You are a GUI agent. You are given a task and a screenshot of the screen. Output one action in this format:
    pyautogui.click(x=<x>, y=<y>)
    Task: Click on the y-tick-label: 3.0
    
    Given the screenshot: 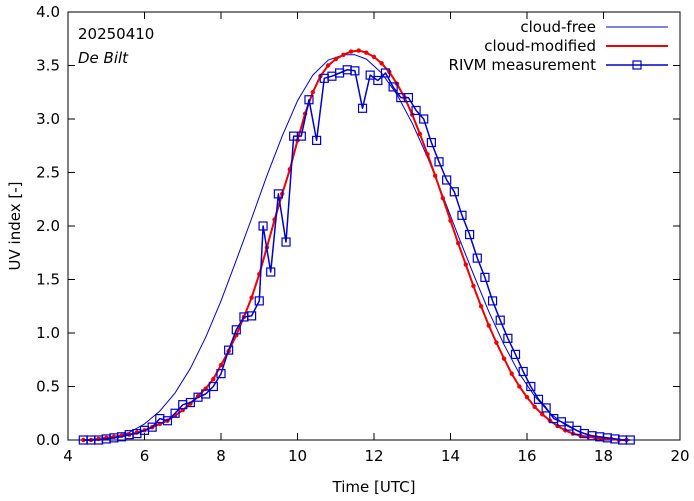 What is the action you would take?
    pyautogui.click(x=48, y=119)
    